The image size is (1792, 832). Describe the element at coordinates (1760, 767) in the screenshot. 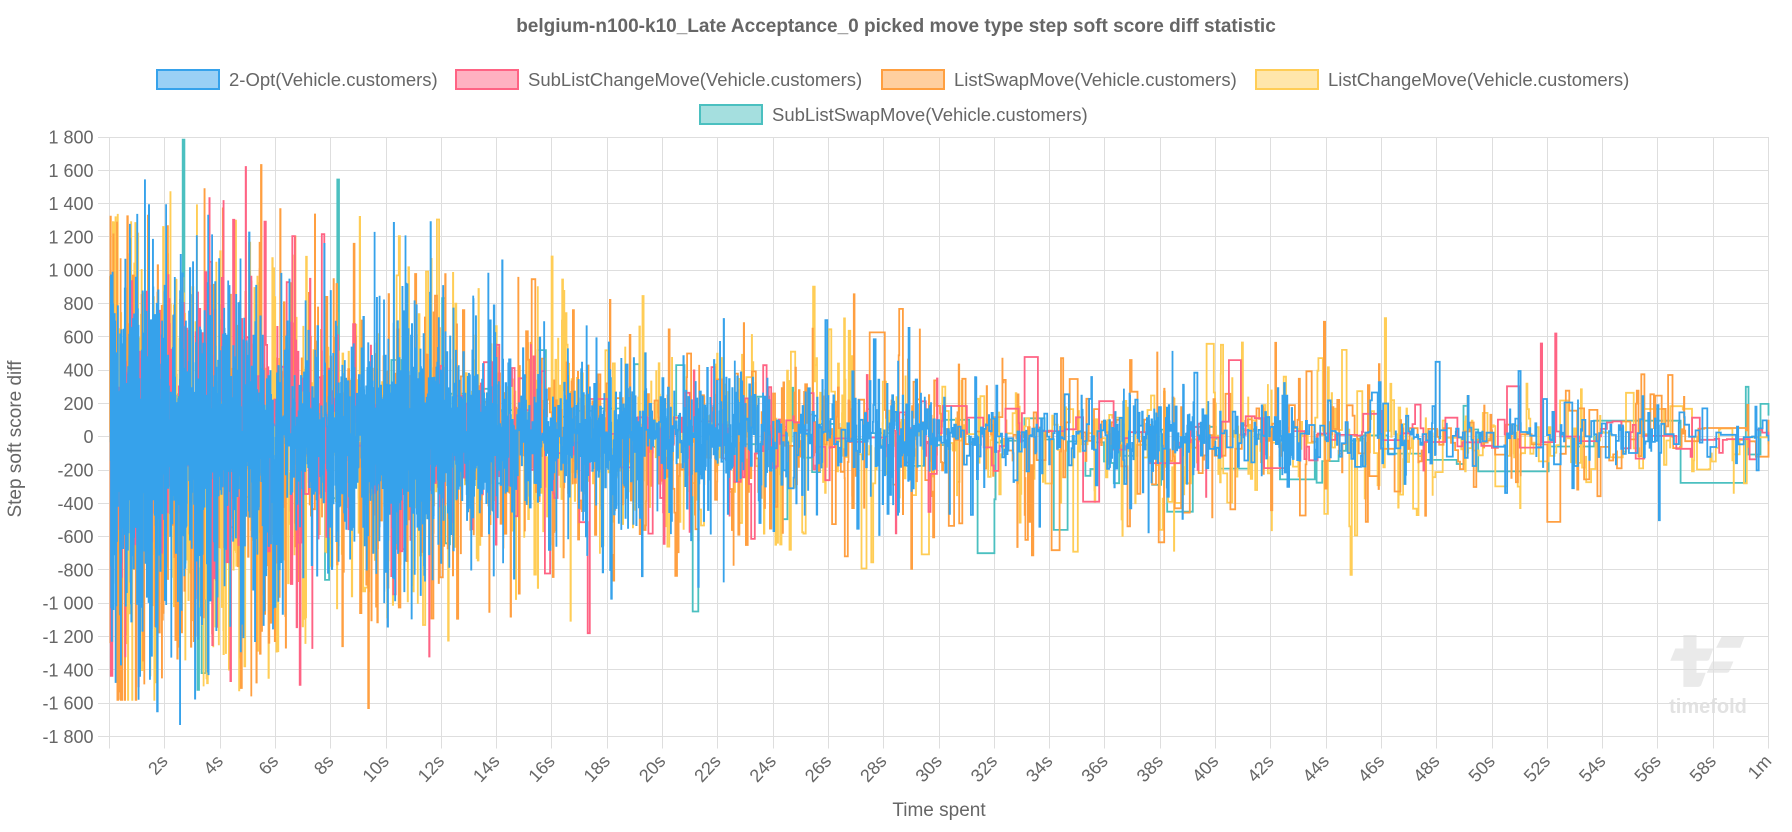

I see `svg-text: 1m` at that location.